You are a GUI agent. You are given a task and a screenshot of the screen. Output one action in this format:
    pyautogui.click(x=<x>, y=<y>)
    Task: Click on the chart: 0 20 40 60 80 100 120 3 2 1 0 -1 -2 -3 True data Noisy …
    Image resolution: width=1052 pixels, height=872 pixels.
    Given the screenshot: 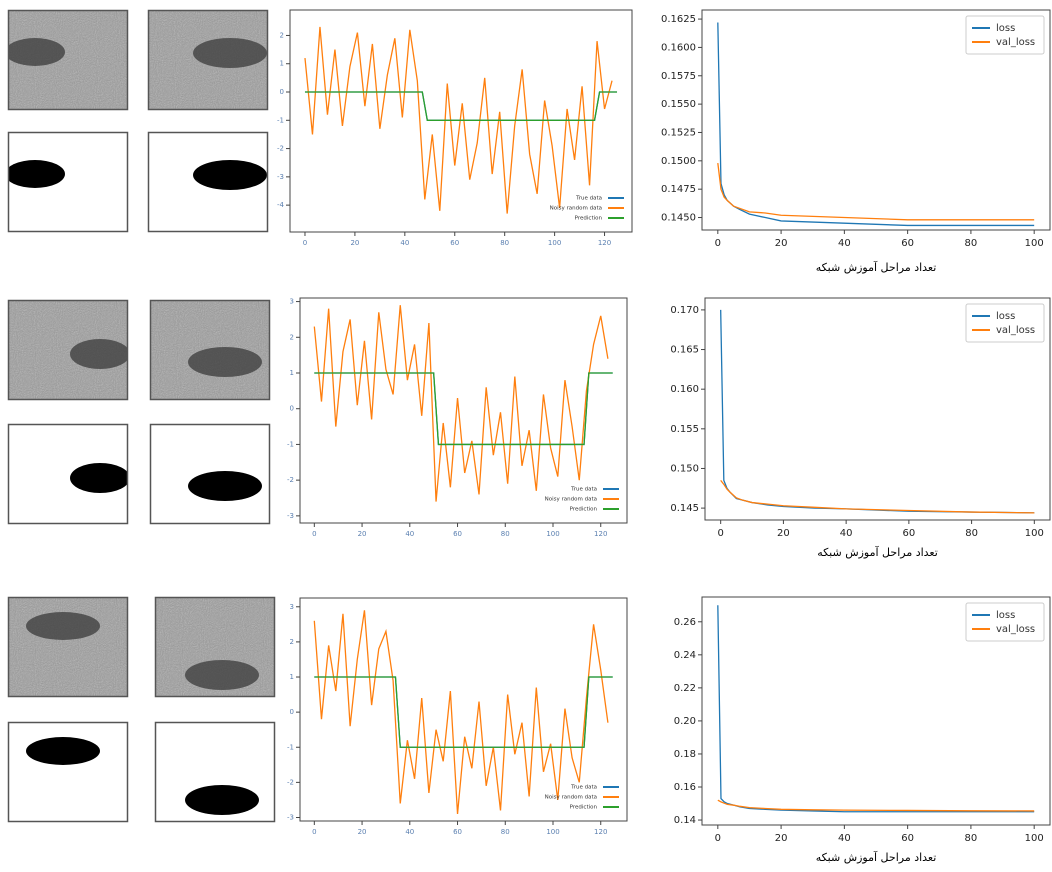 What is the action you would take?
    pyautogui.click(x=457, y=417)
    